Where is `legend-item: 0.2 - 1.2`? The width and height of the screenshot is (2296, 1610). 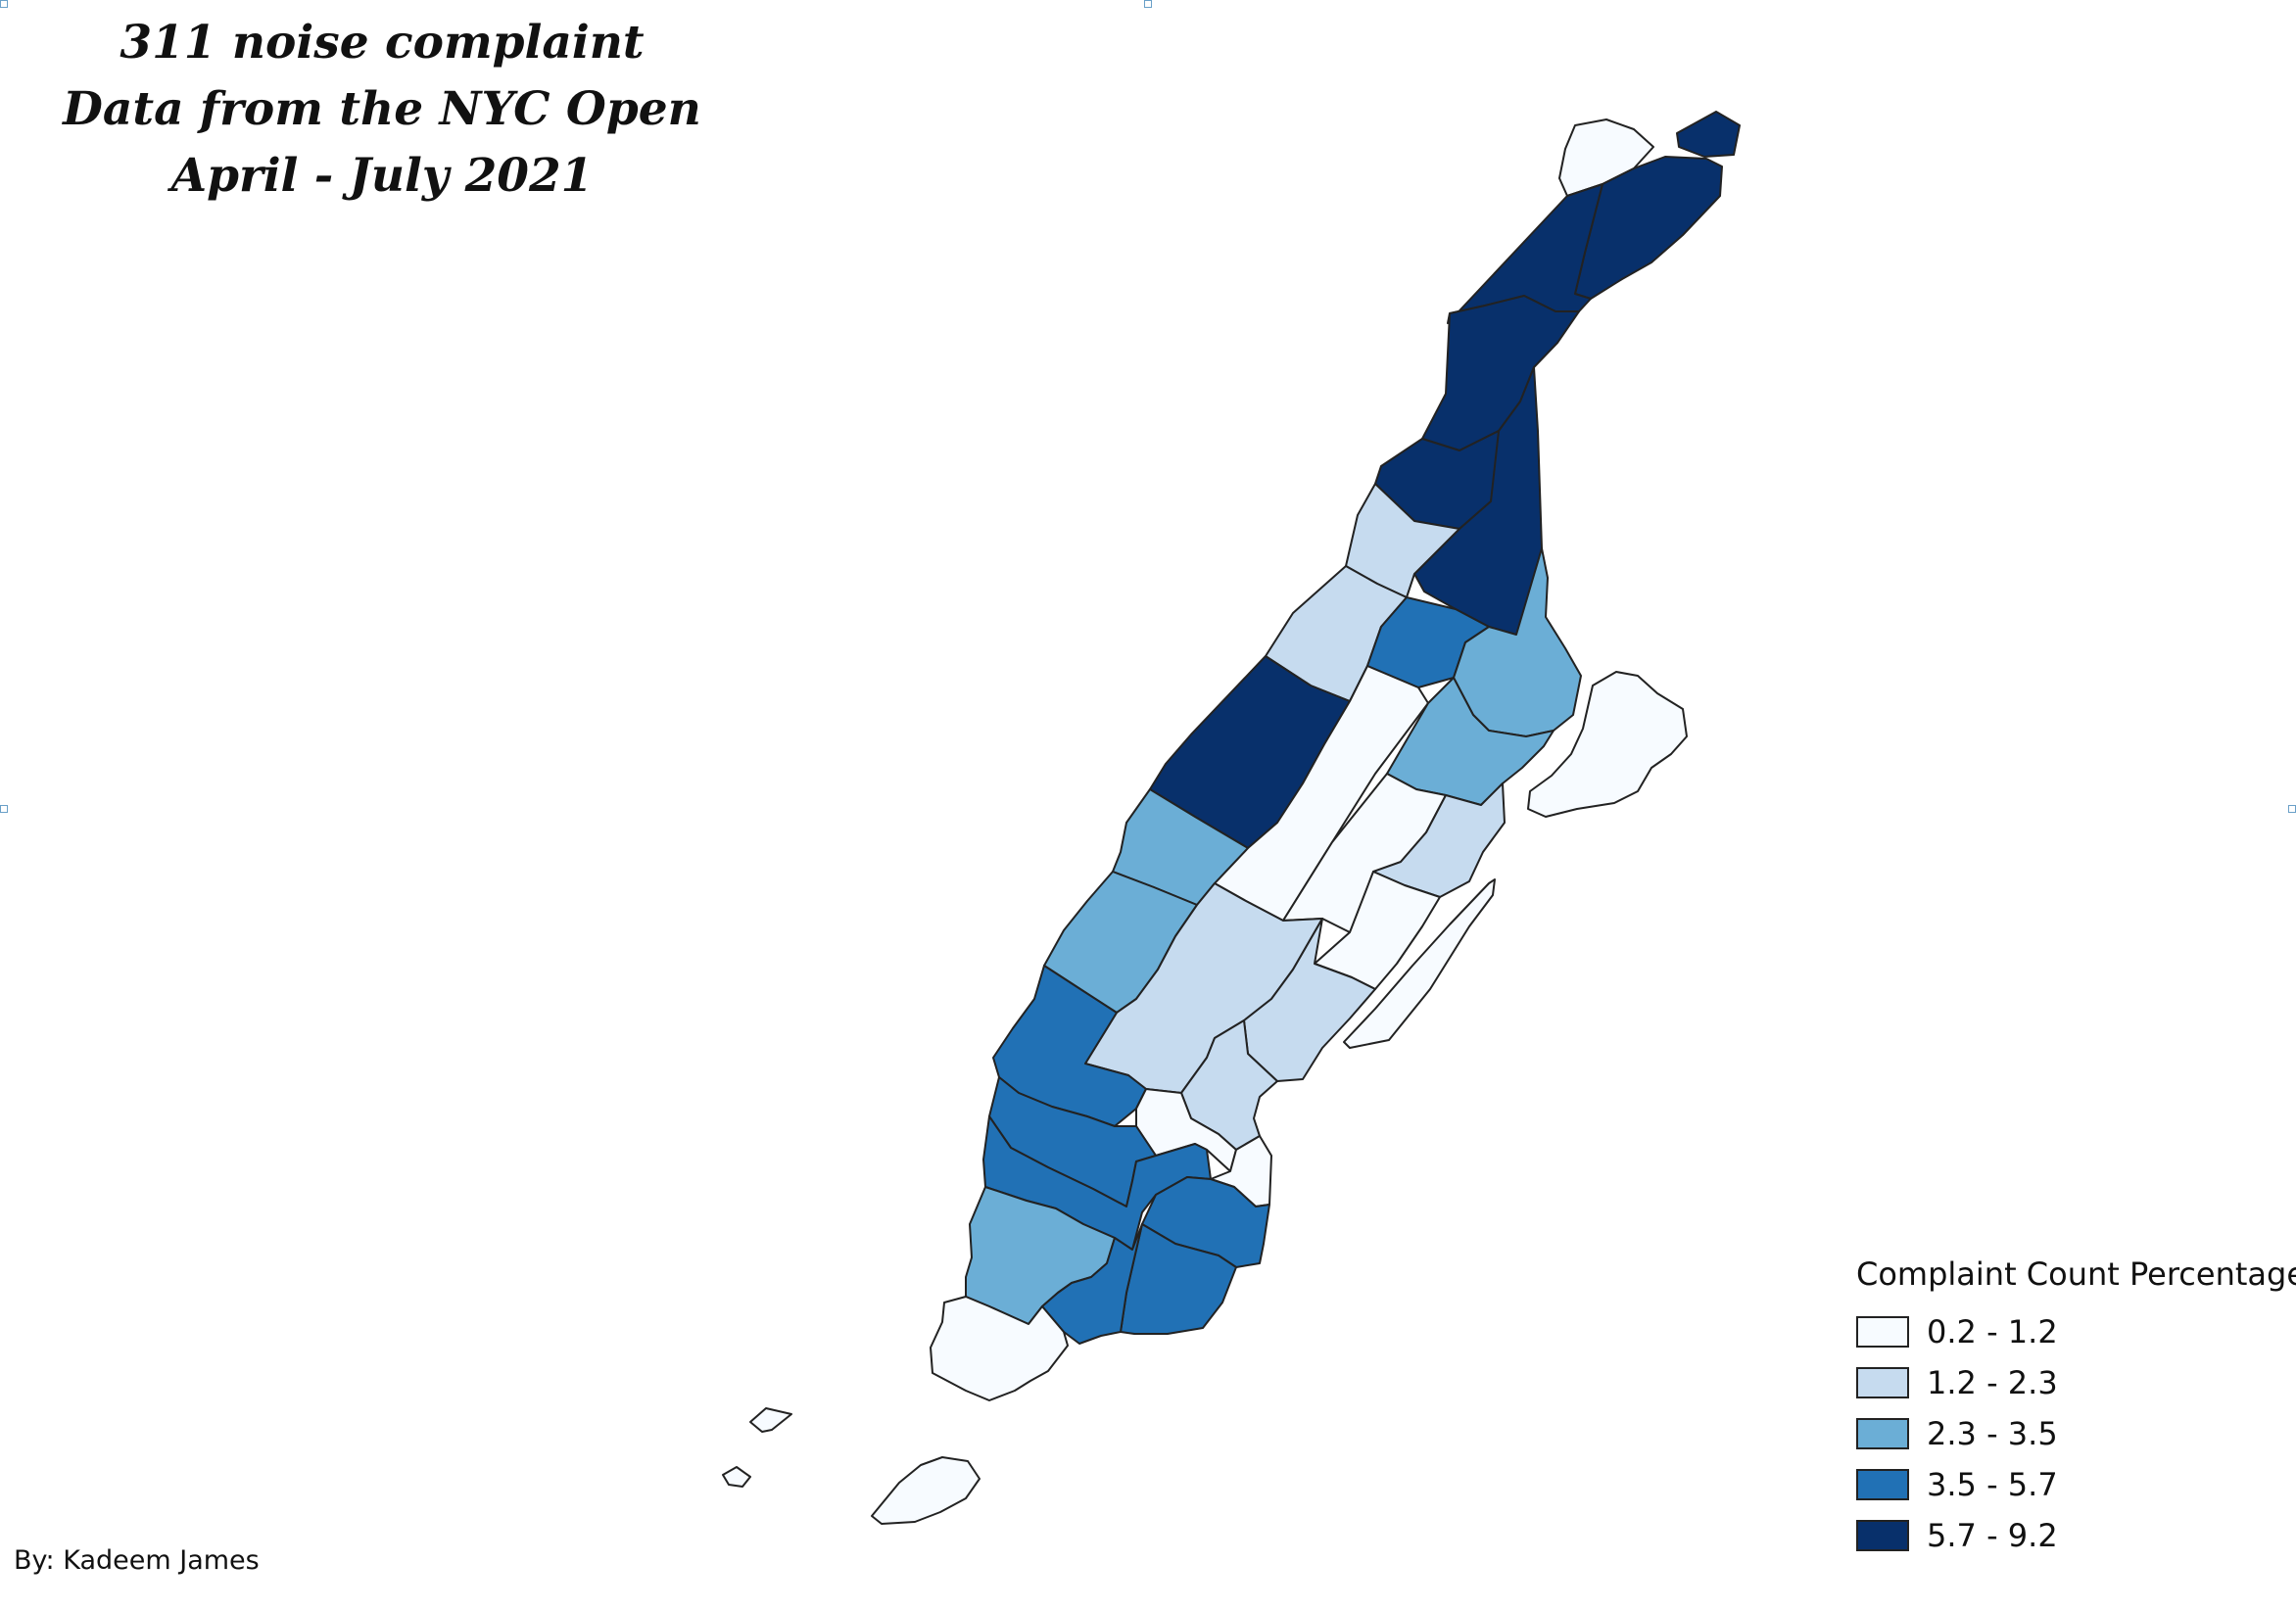 legend-item: 0.2 - 1.2 is located at coordinates (2076, 1331).